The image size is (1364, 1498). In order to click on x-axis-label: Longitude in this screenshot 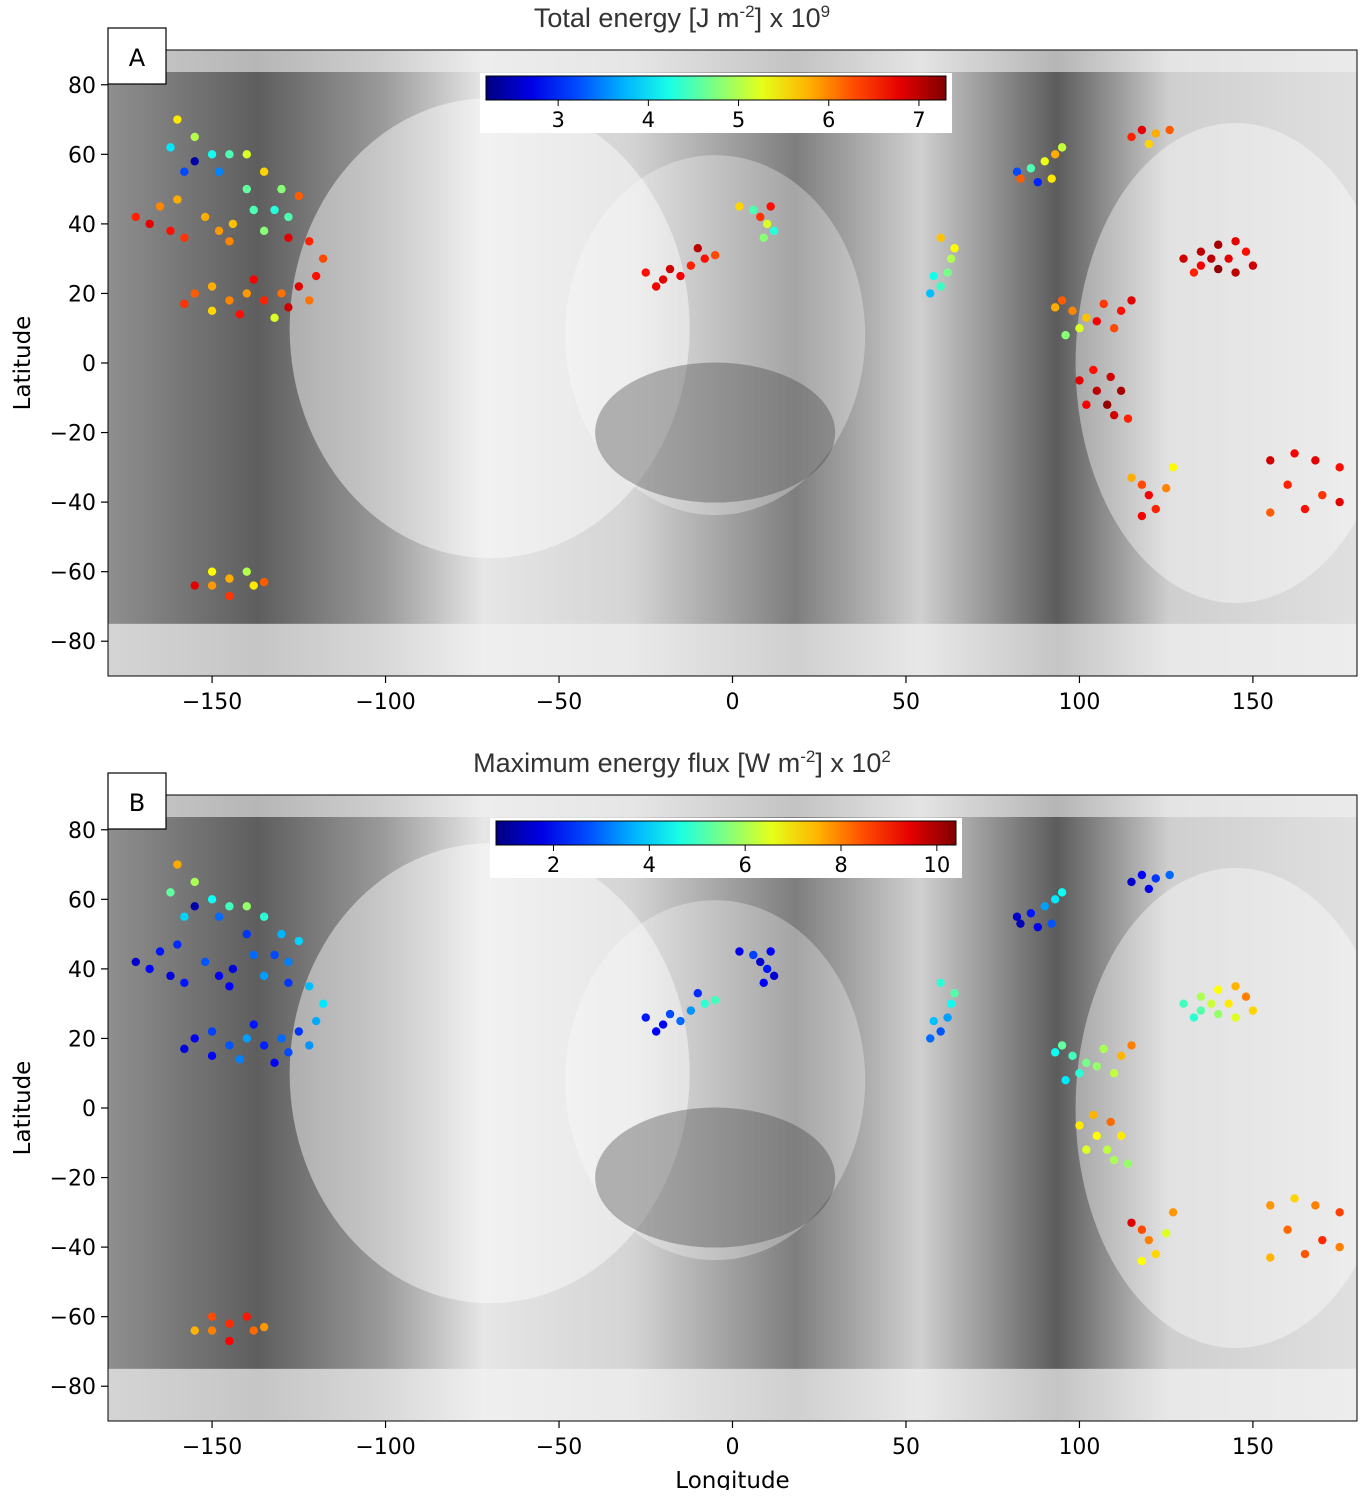, I will do `click(732, 1479)`.